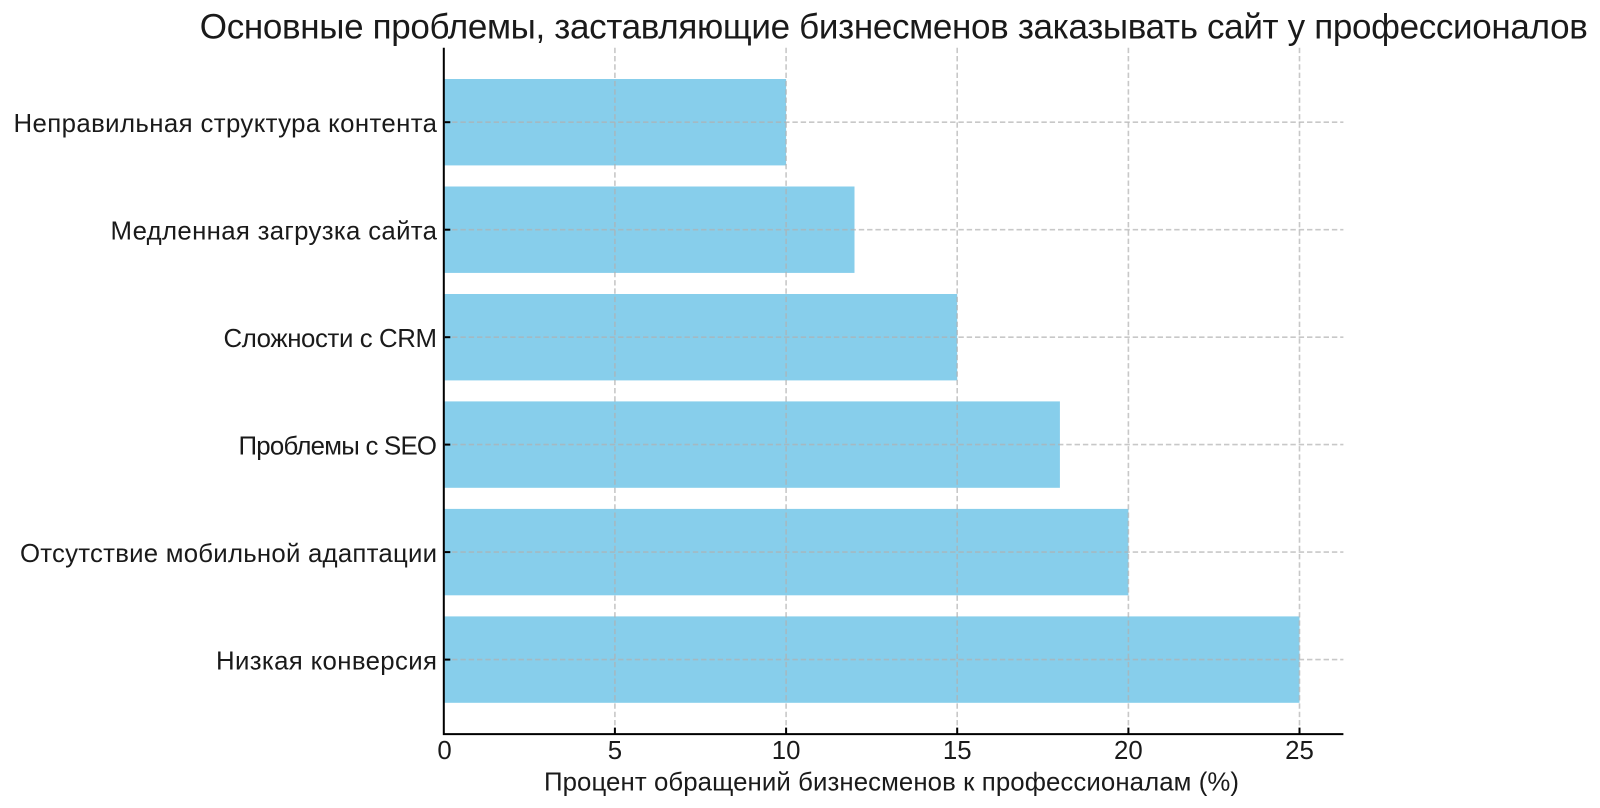 The image size is (1600, 808). Describe the element at coordinates (228, 554) in the screenshot. I see `svg-text: Отсутствие мобильной адаптации` at that location.